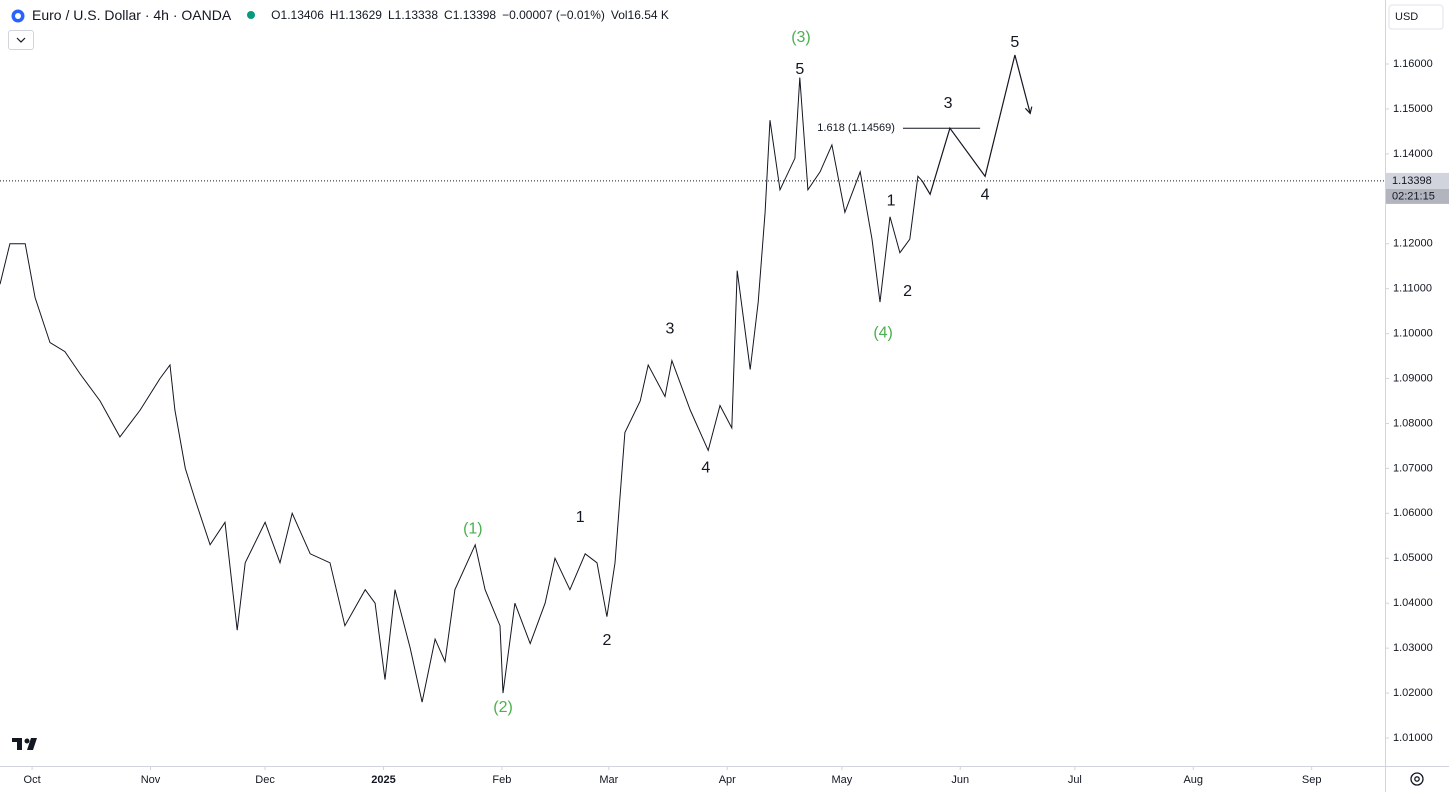  Describe the element at coordinates (841, 780) in the screenshot. I see `x-tick-label: May` at that location.